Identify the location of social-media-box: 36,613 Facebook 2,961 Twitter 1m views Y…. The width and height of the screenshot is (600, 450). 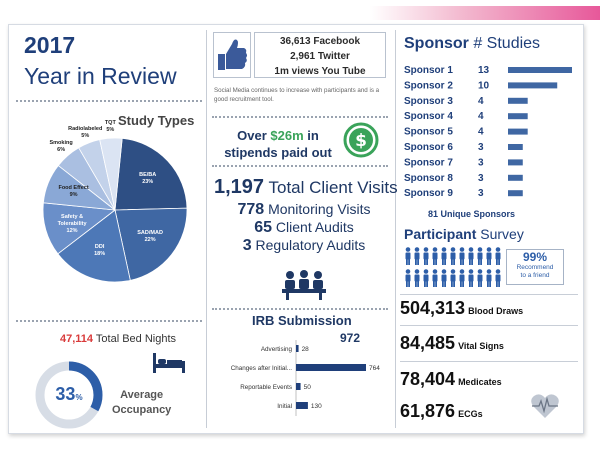
(320, 55).